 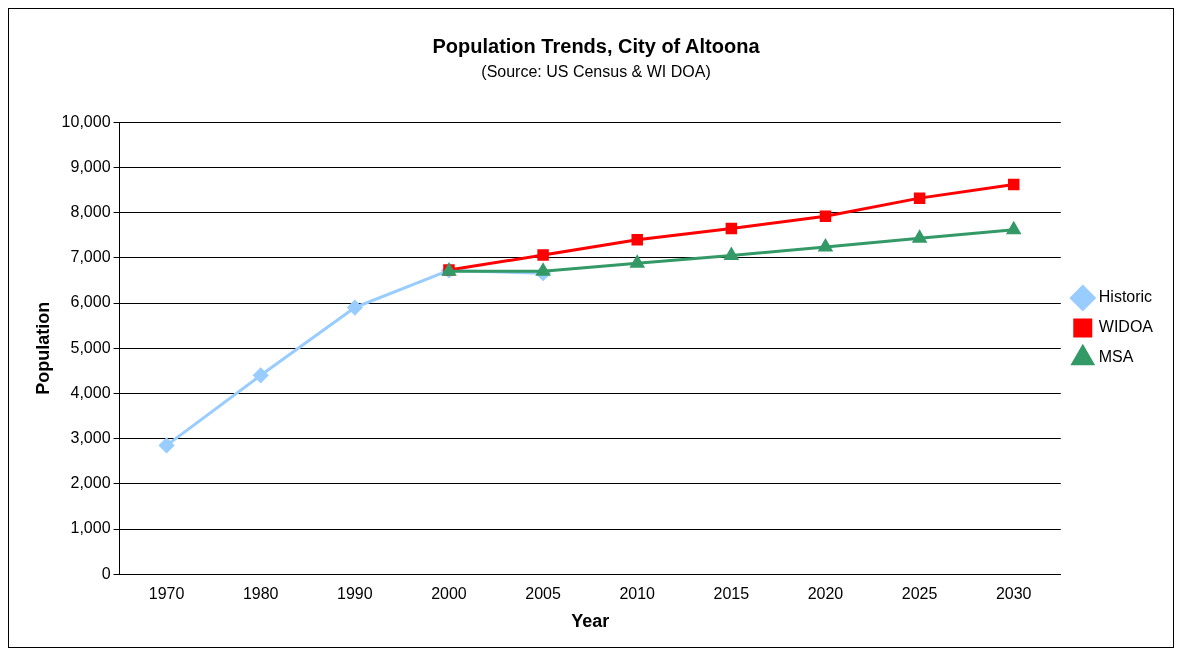 What do you see at coordinates (166, 594) in the screenshot?
I see `x-tick-label: 1970` at bounding box center [166, 594].